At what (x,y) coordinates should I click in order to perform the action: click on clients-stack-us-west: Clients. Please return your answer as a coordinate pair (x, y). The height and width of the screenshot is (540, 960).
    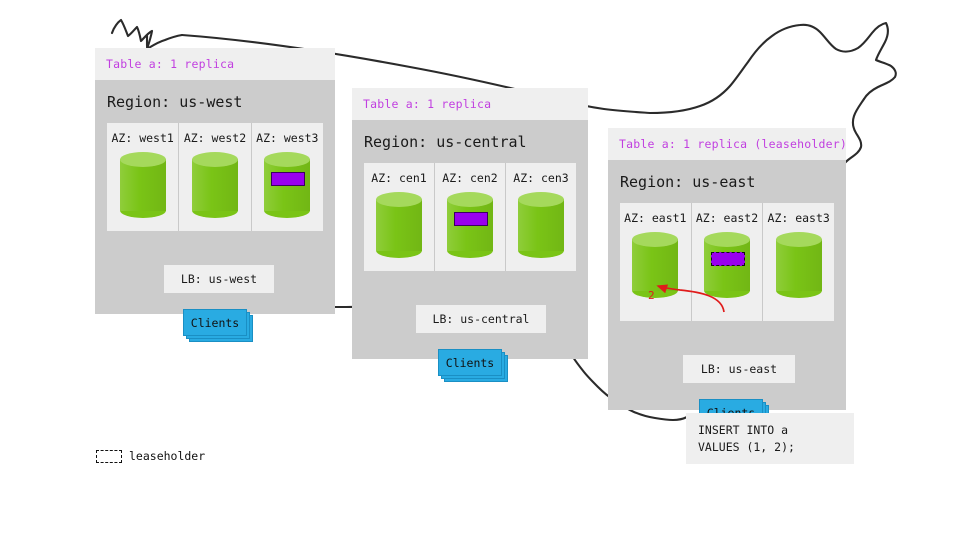
    Looking at the image, I should click on (218, 325).